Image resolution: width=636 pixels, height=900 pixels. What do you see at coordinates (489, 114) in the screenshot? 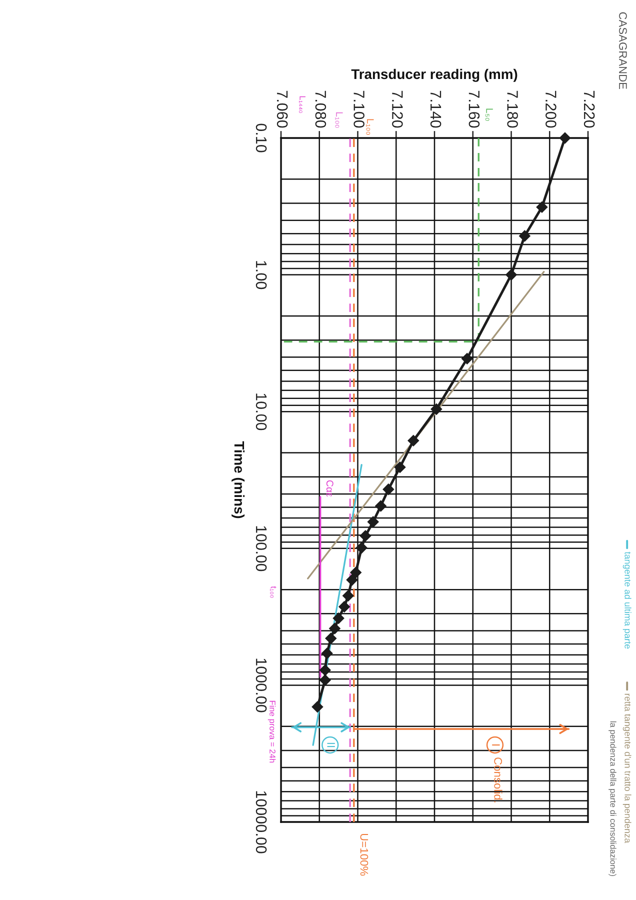
I see `annotation: L₅₀` at bounding box center [489, 114].